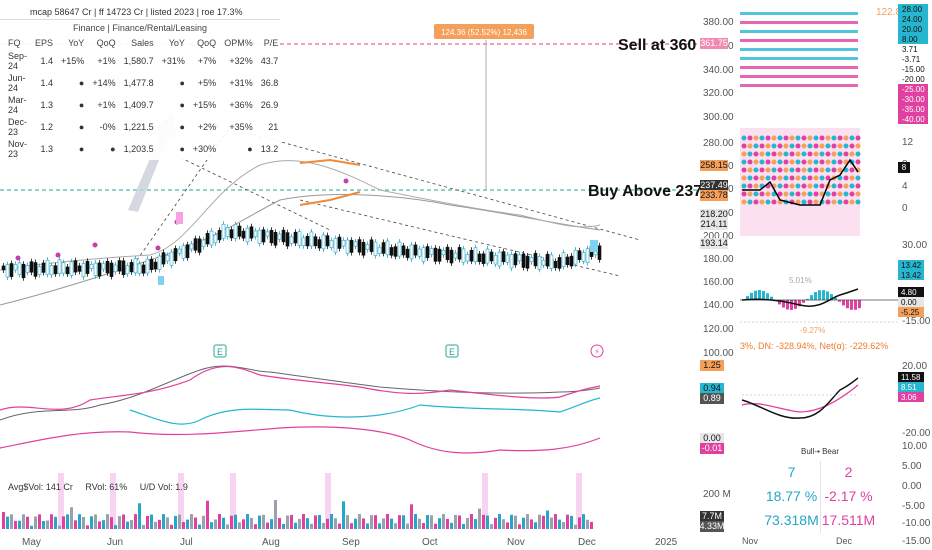 The width and height of the screenshot is (932, 550). Describe the element at coordinates (913, 69) in the screenshot. I see `right-scale-label: -15.00` at that location.